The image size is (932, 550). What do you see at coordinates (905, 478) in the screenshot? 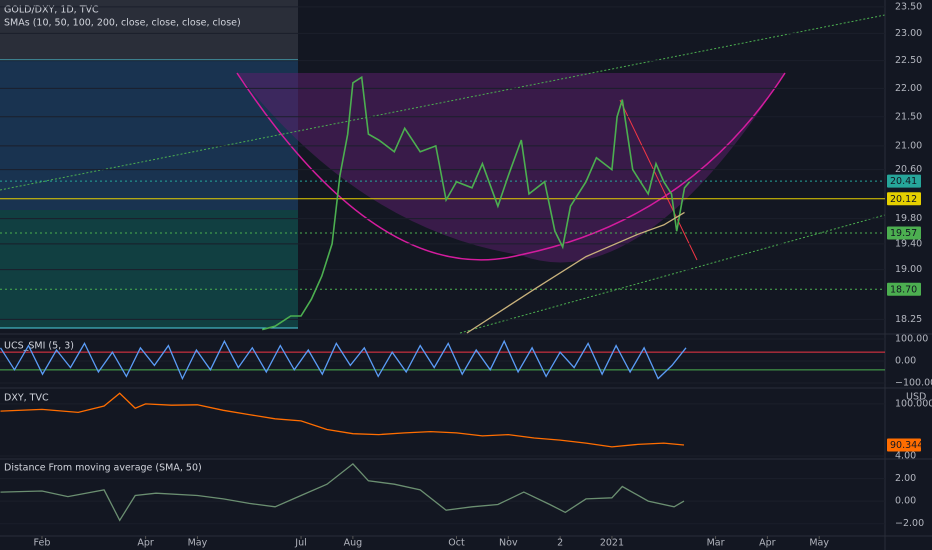
I see `y-tick-label: 2.00` at bounding box center [905, 478].